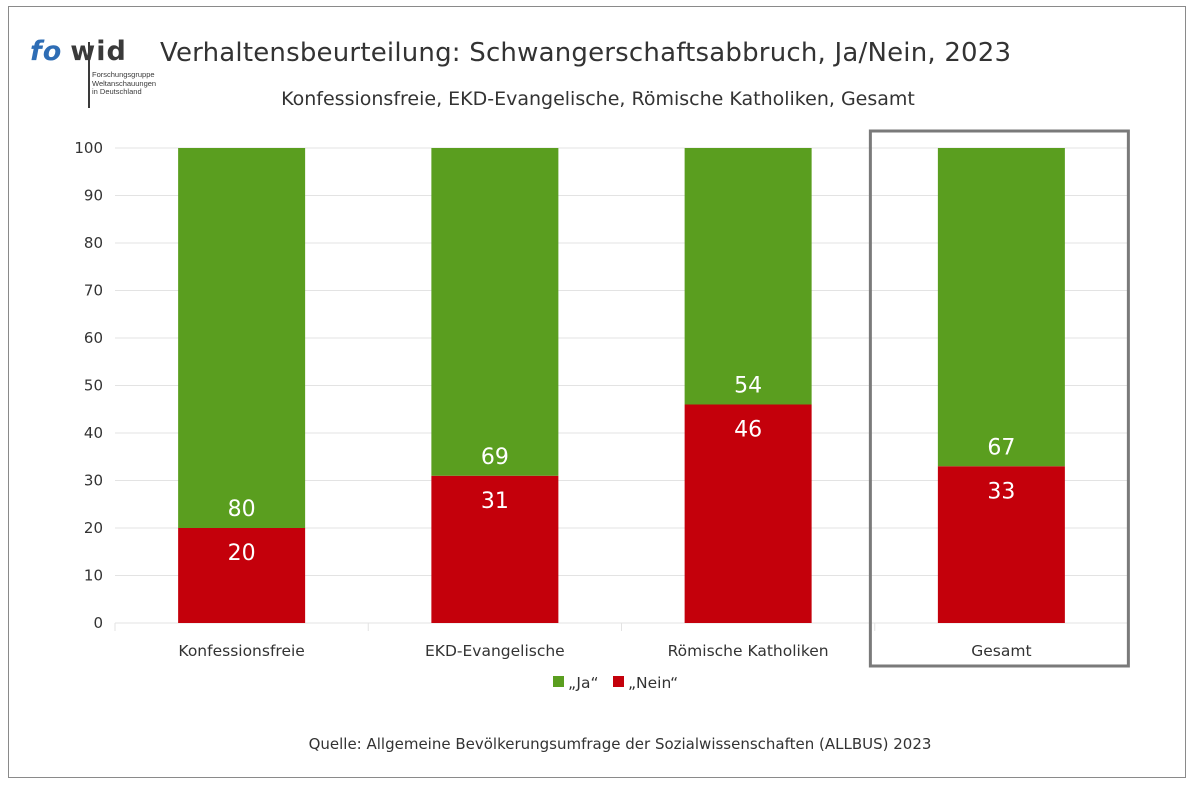  Describe the element at coordinates (495, 651) in the screenshot. I see `x-tick-label: EKD-Evangelische` at that location.